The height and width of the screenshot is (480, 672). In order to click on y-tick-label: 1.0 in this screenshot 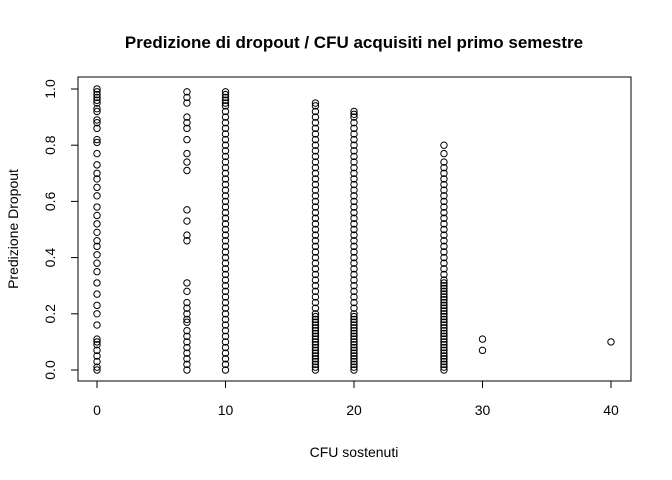, I will do `click(50, 89)`.